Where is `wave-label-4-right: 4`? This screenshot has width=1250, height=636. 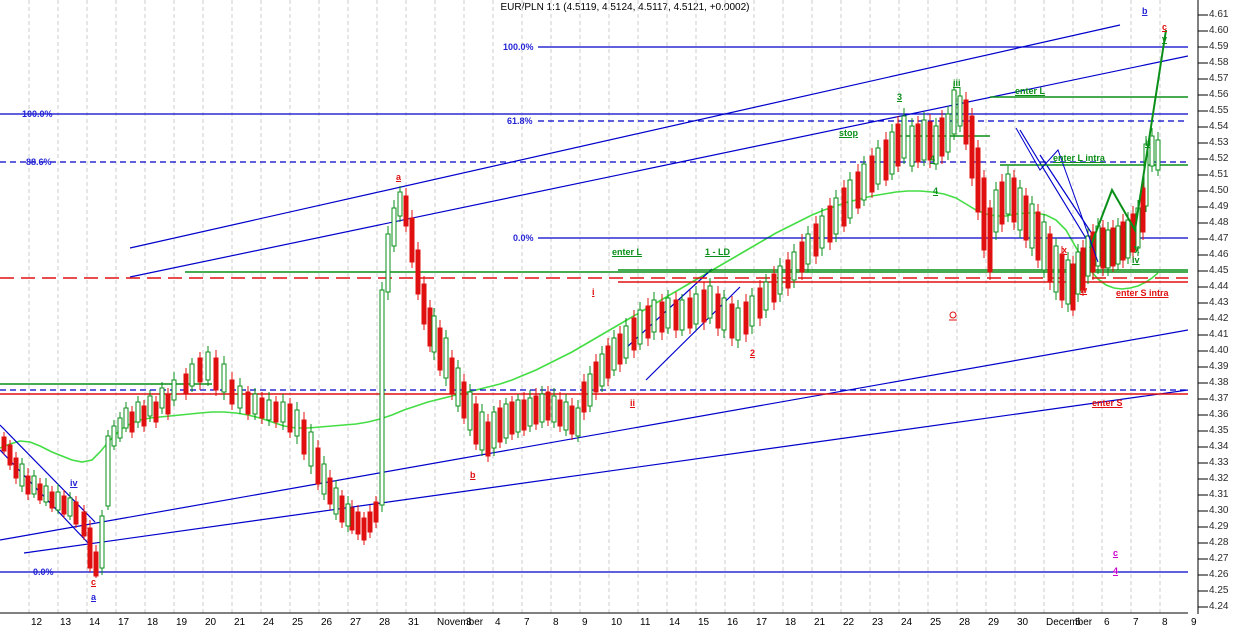 wave-label-4-right: 4 is located at coordinates (1116, 571).